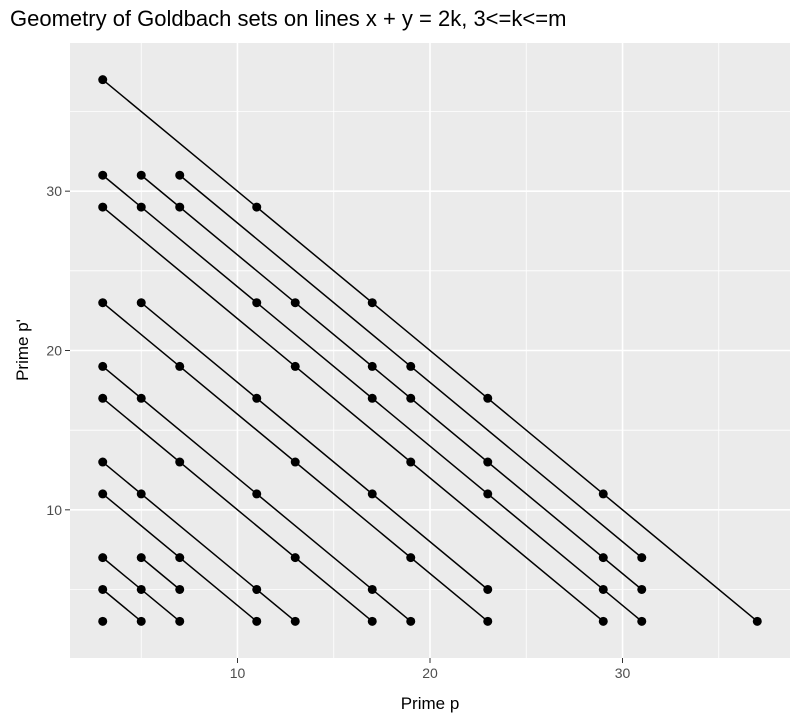 The width and height of the screenshot is (795, 719). Describe the element at coordinates (54, 351) in the screenshot. I see `y-tick-label: 20` at that location.